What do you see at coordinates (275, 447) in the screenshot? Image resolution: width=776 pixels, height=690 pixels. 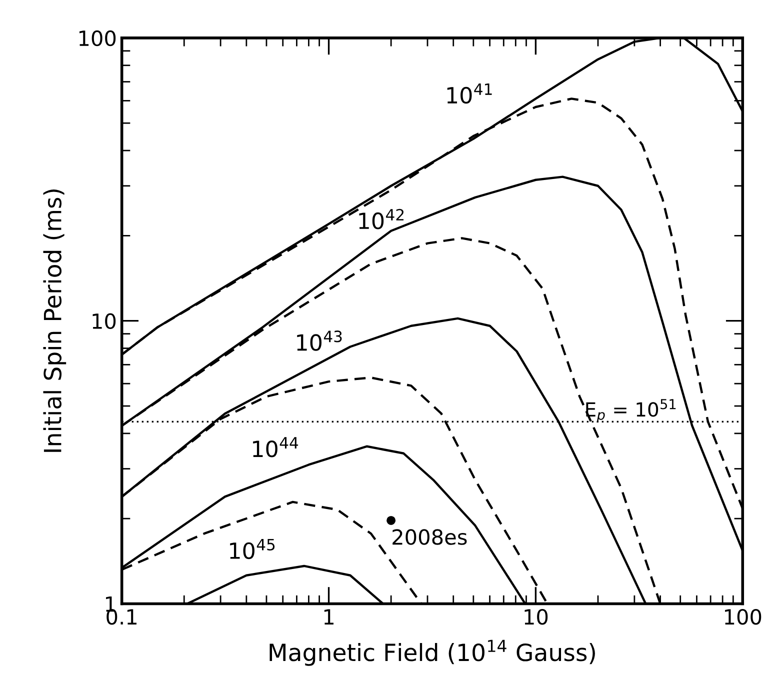 I see `series-label: 10$^{44}$` at bounding box center [275, 447].